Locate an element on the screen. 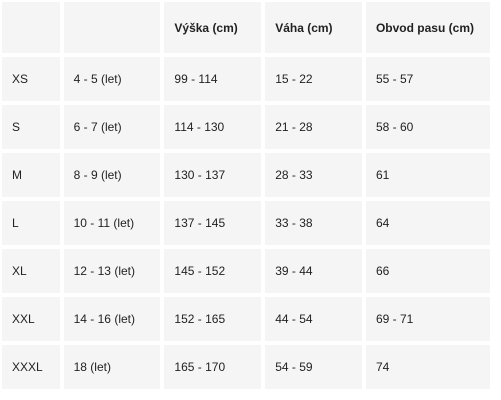 The height and width of the screenshot is (400, 501). cell-waist: 58 - 60 is located at coordinates (427, 127).